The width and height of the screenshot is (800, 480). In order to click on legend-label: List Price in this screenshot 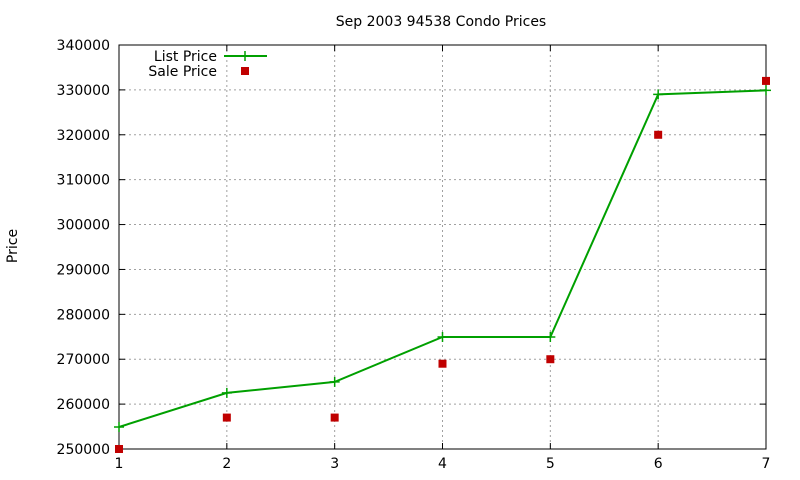, I will do `click(185, 57)`.